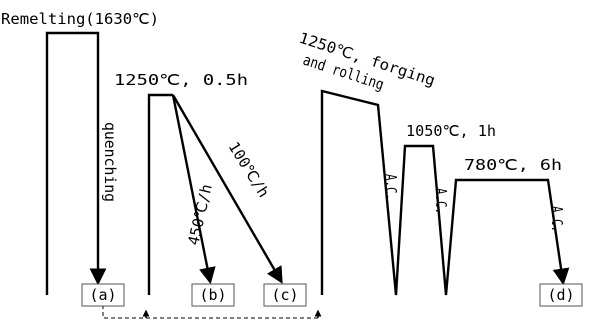  Describe the element at coordinates (557, 219) in the screenshot. I see `air-cooling-label-3: A.C.` at that location.